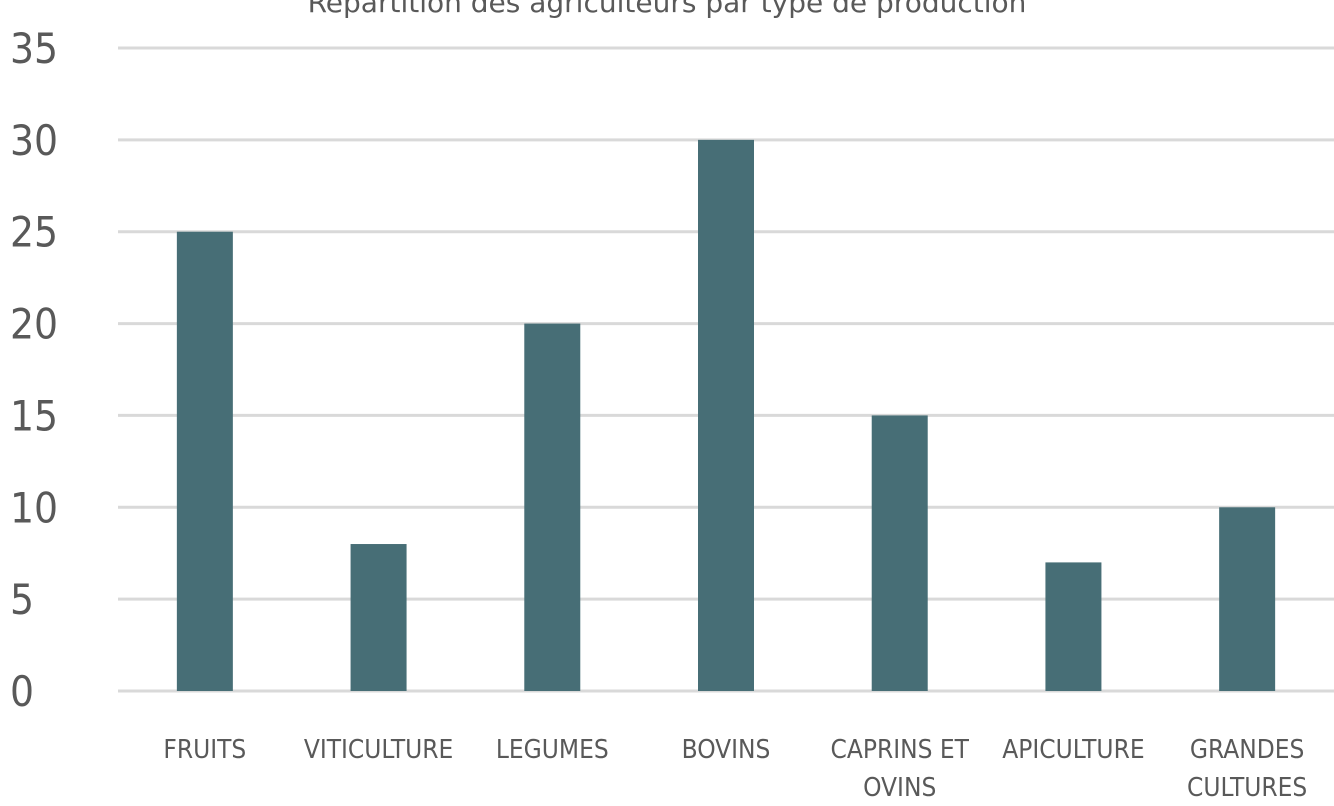 This screenshot has width=1334, height=806. What do you see at coordinates (1247, 788) in the screenshot?
I see `x-tick-label: CULTURES` at bounding box center [1247, 788].